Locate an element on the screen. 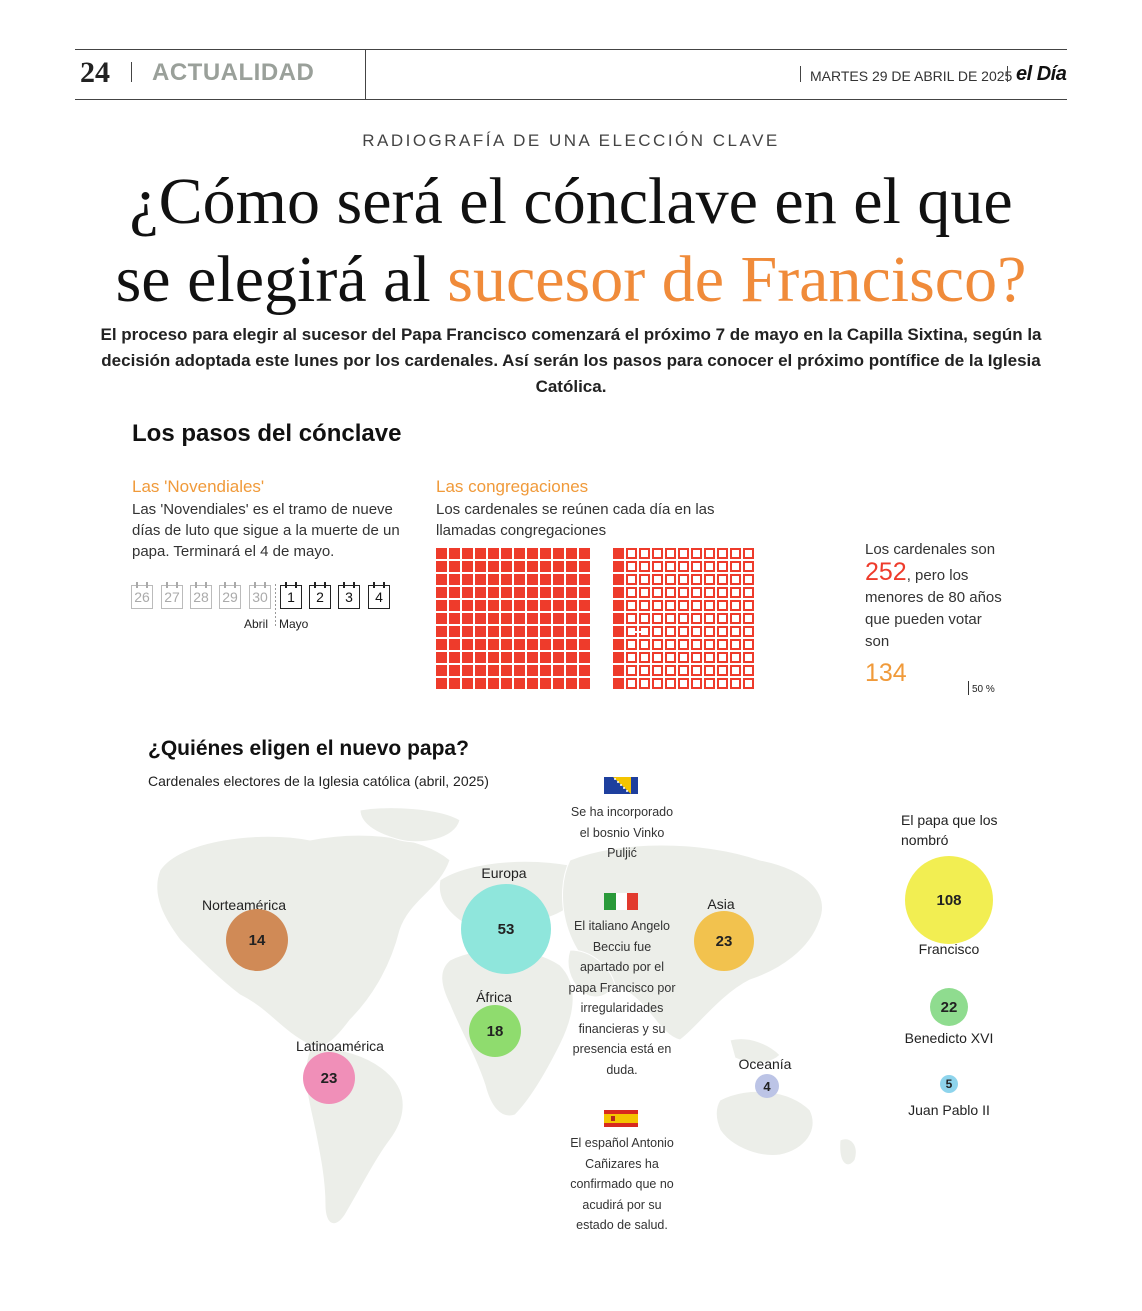  calendar-day-number: 4 is located at coordinates (379, 597).